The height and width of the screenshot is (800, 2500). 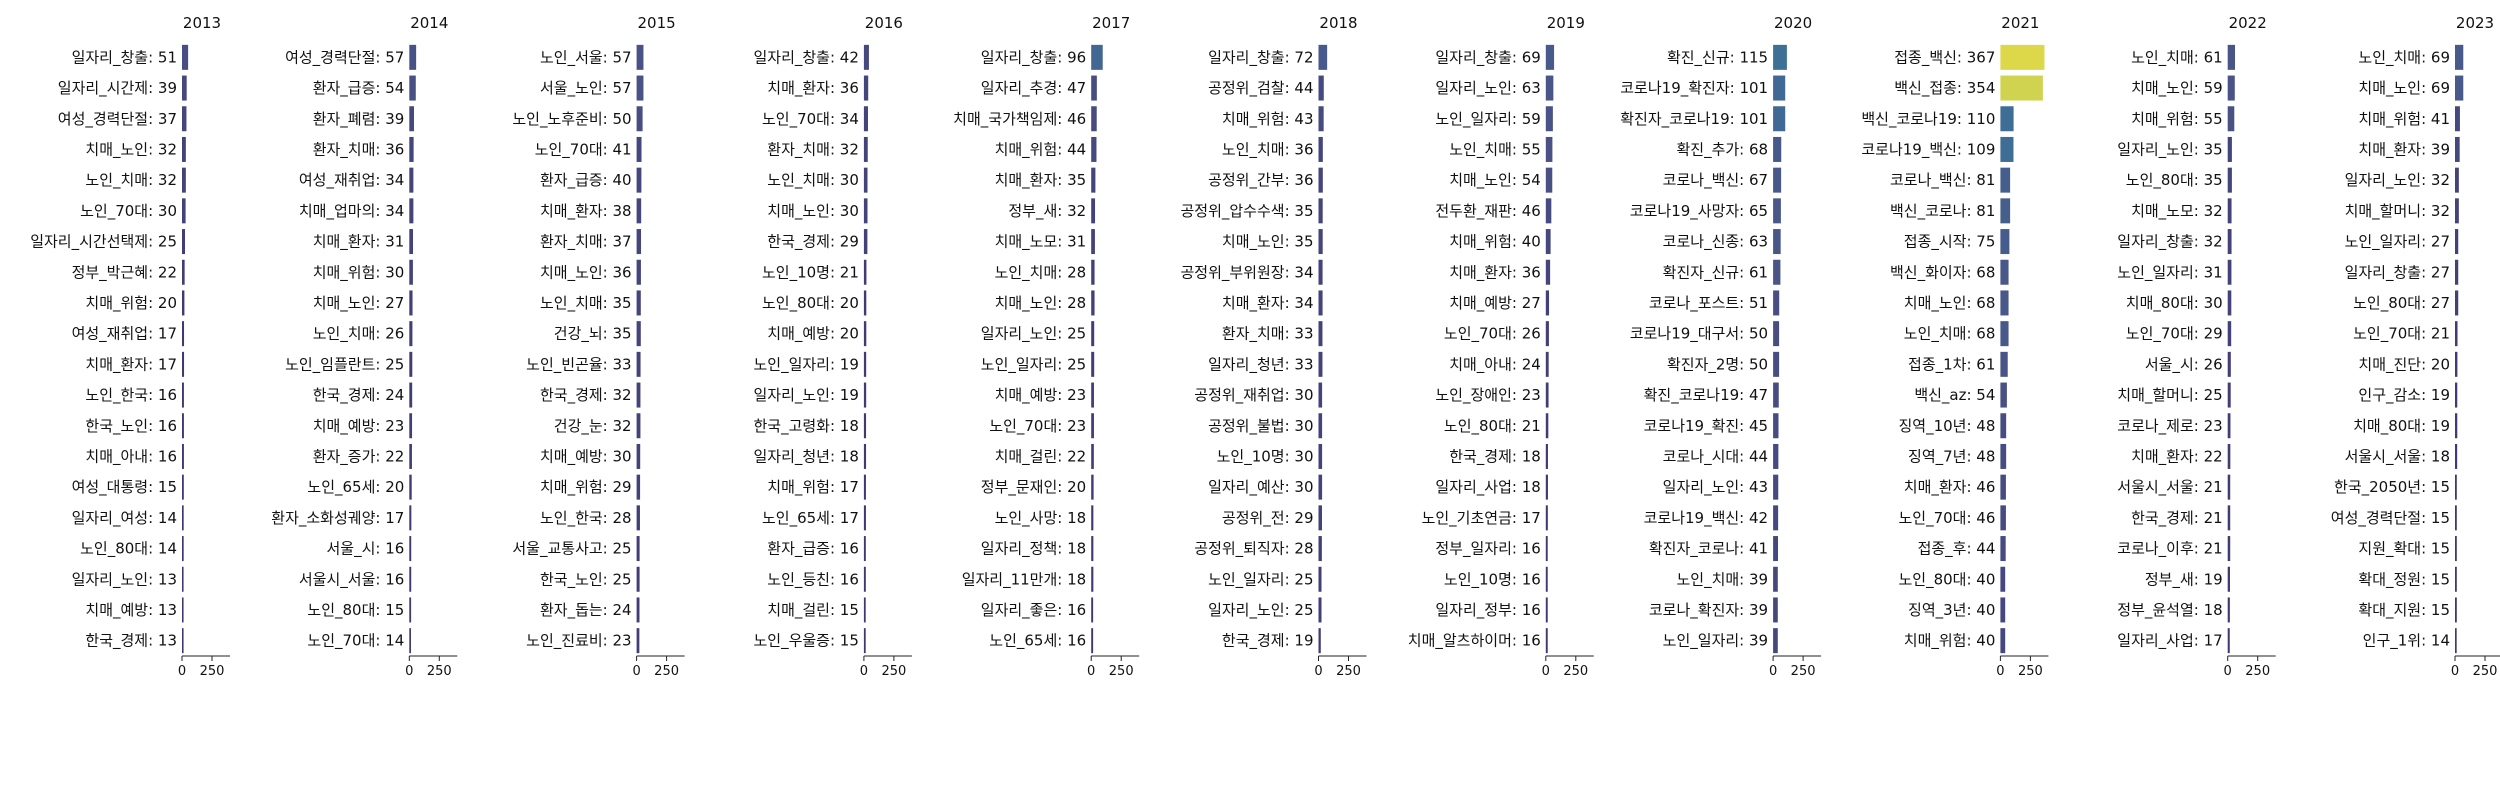 I want to click on bar-label: 노인_일자리: 59, so click(x=1487, y=119).